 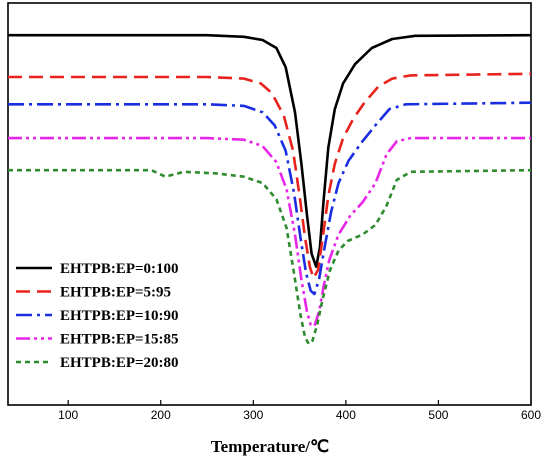 What do you see at coordinates (115, 293) in the screenshot?
I see `legend-label-2: EHTPB:EP=5:95` at bounding box center [115, 293].